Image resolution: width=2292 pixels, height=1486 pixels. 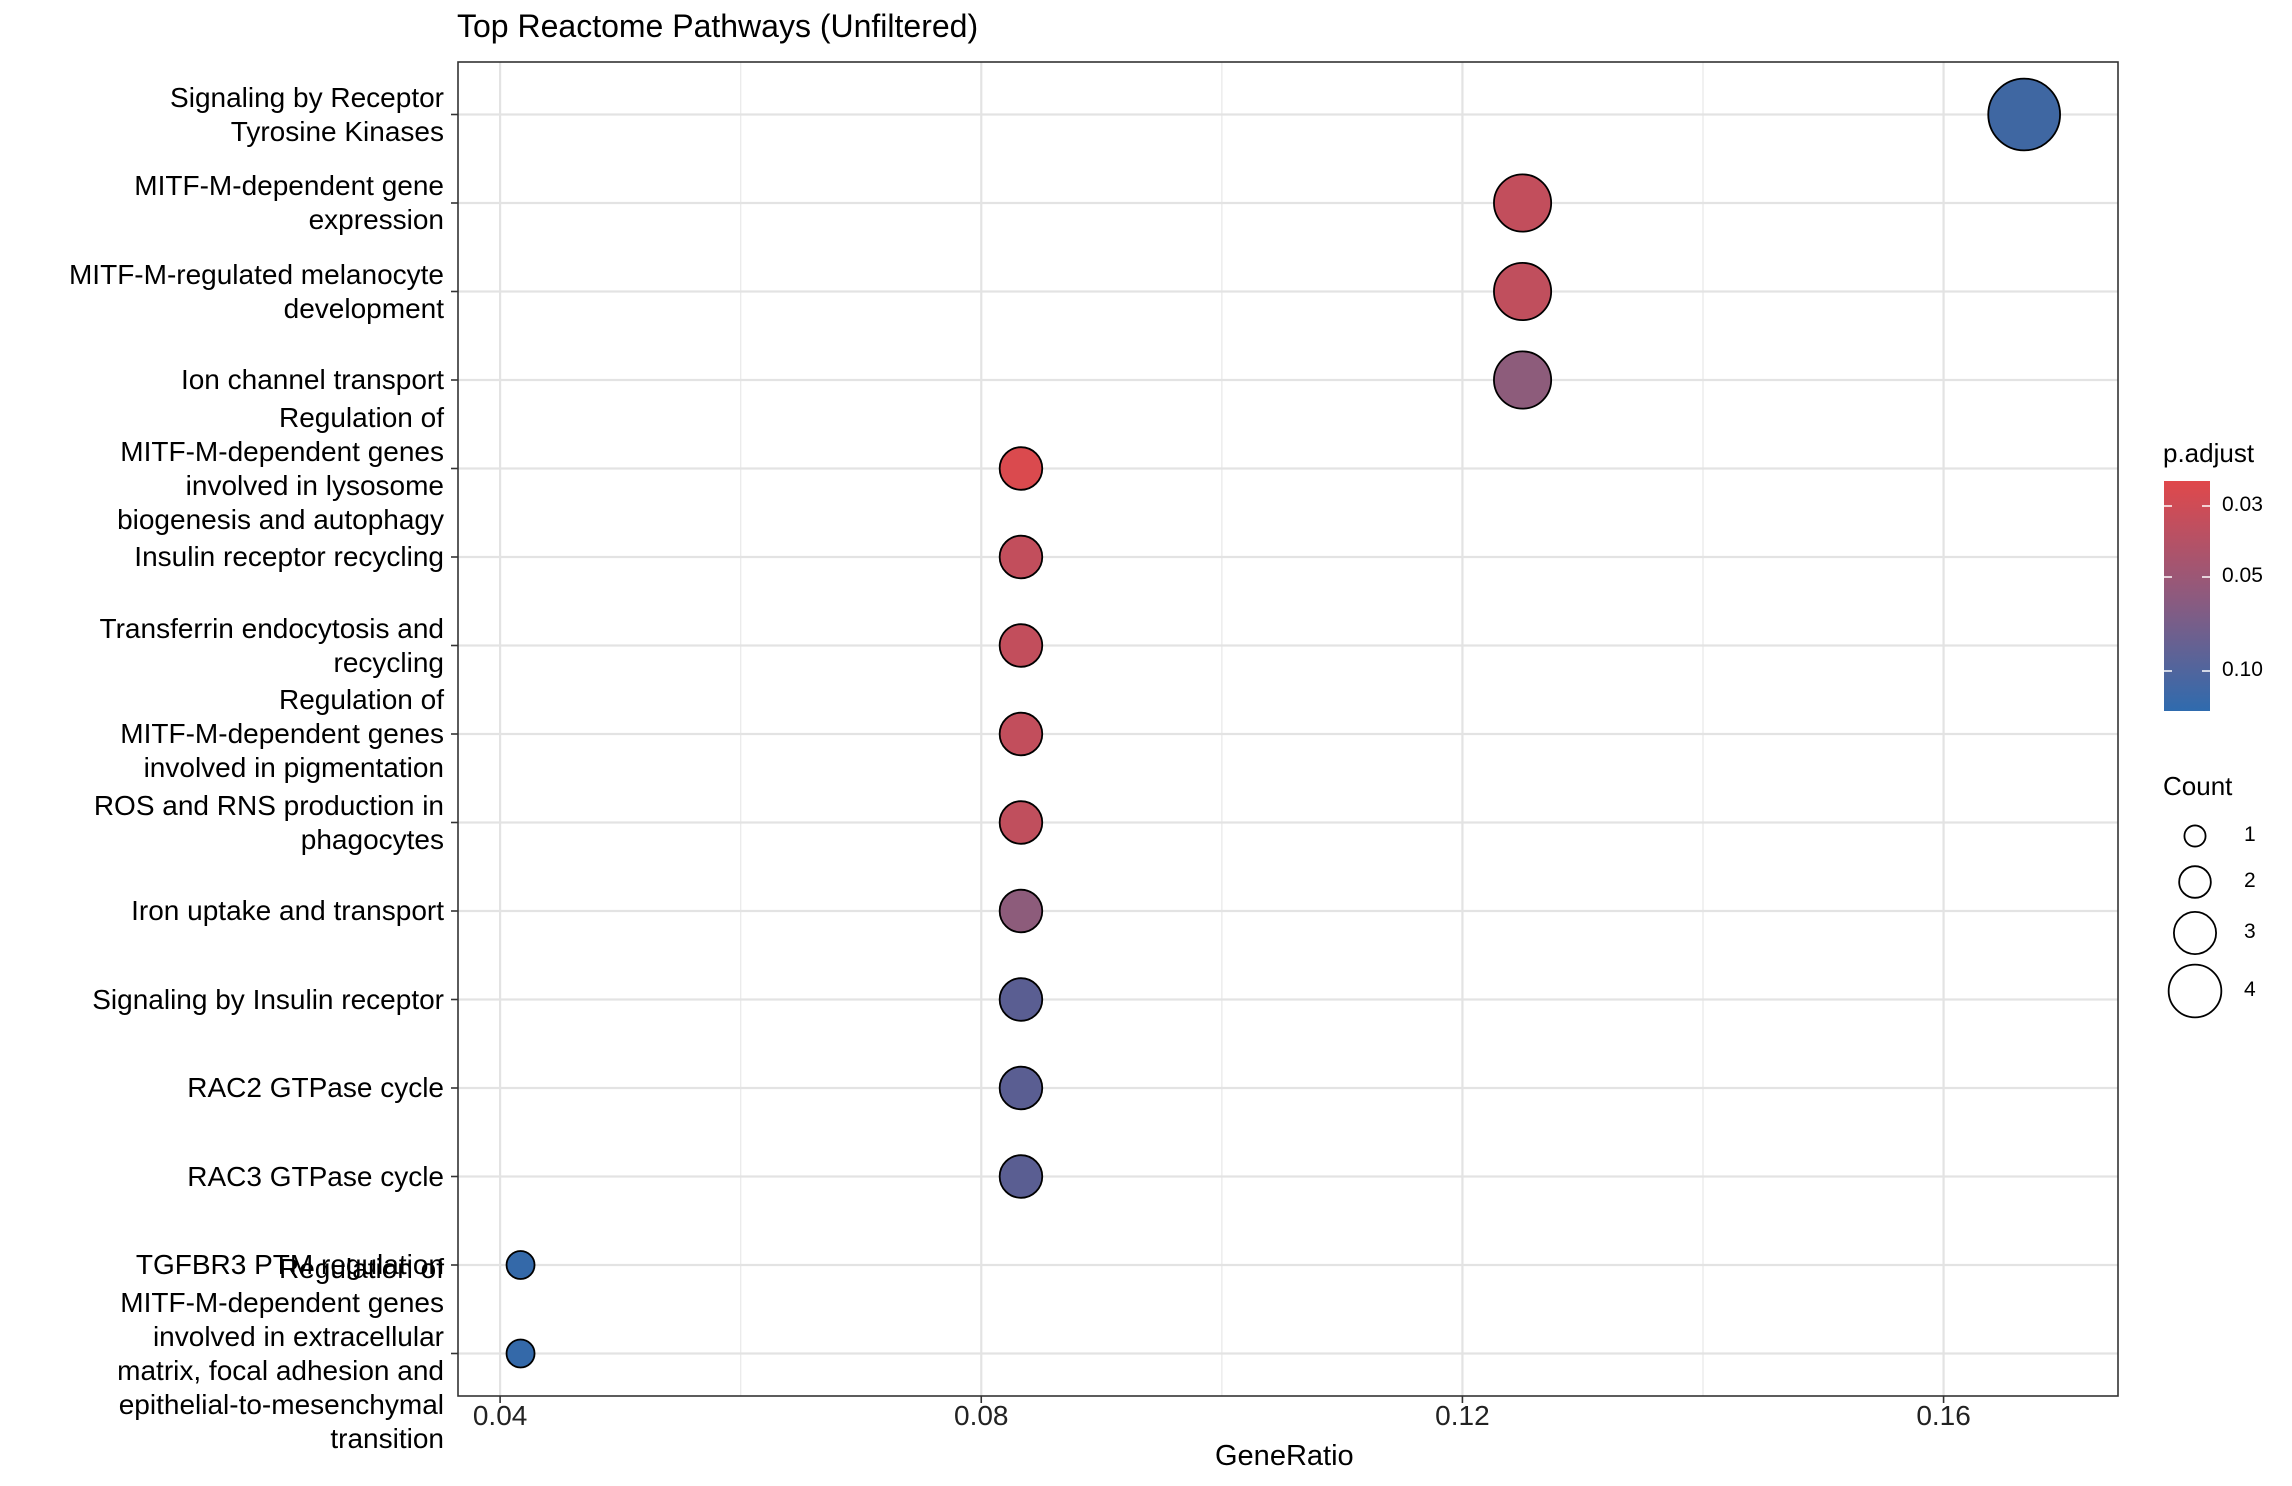 I want to click on y-tick-label: Iron uptake and transport, so click(x=287, y=910).